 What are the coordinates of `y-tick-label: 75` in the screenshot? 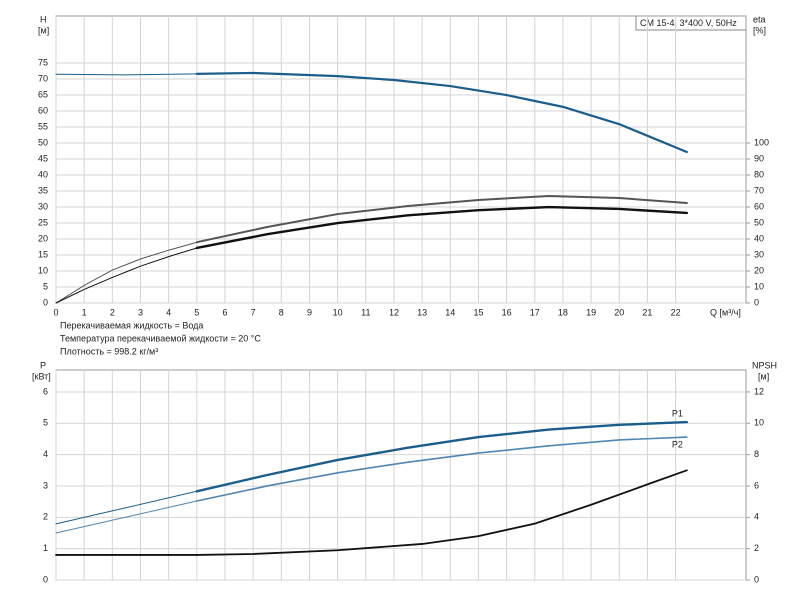 It's located at (43, 62).